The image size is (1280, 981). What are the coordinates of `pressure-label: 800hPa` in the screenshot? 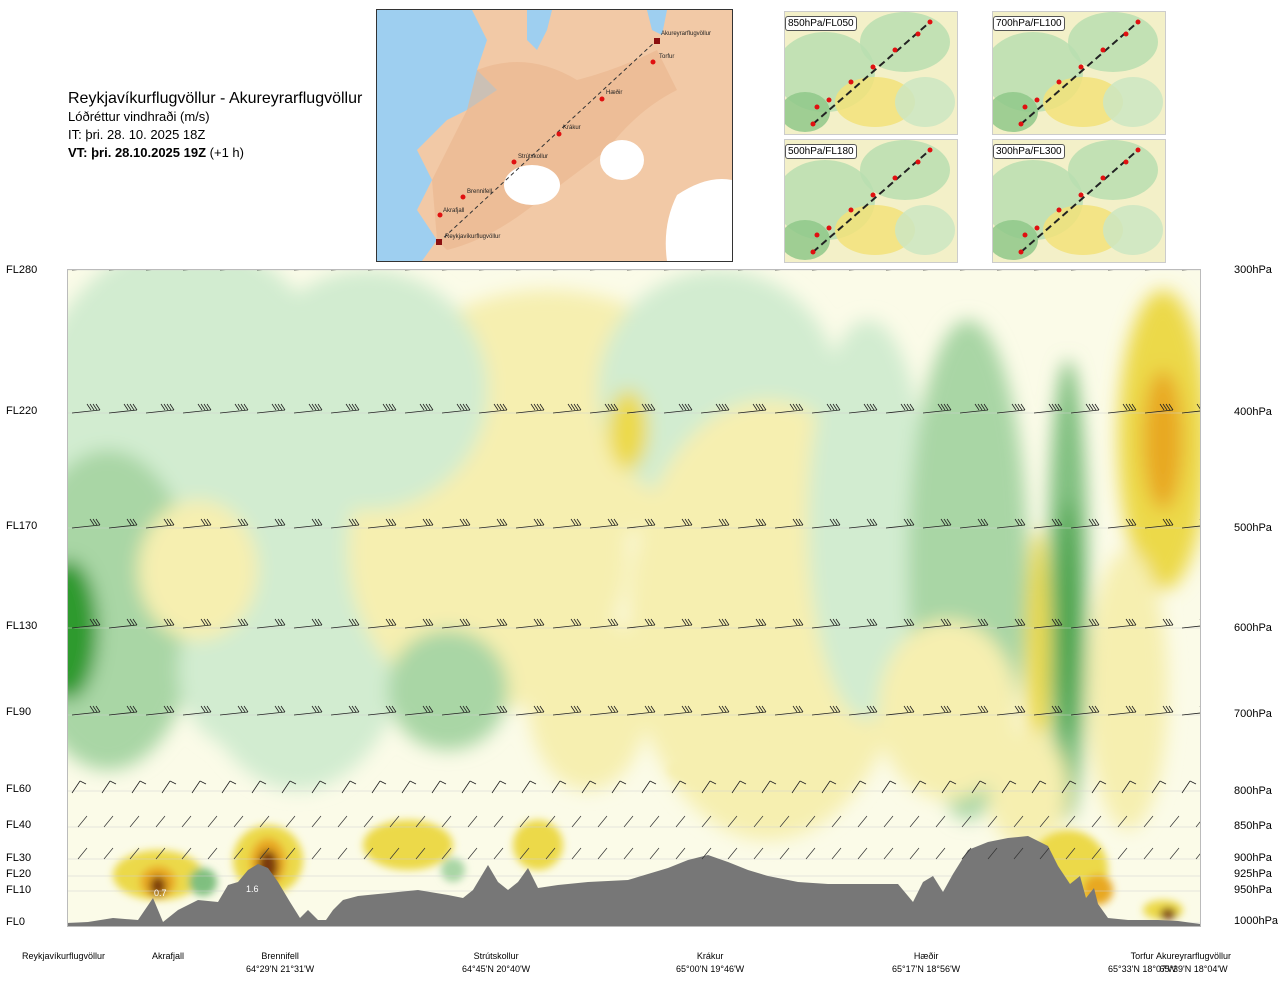 It's located at (1253, 791).